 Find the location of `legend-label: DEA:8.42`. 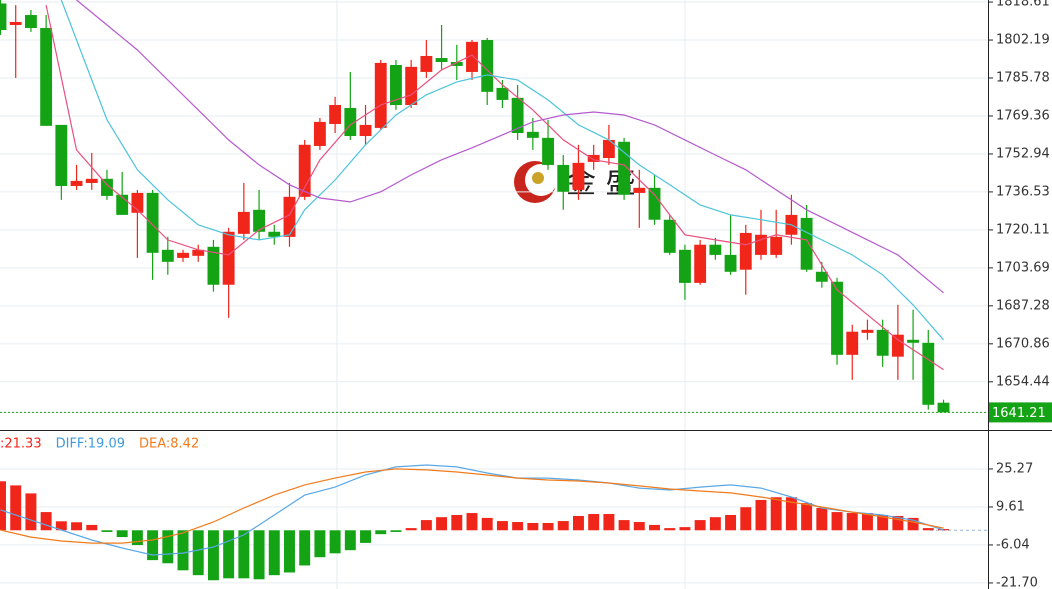

legend-label: DEA:8.42 is located at coordinates (169, 444).